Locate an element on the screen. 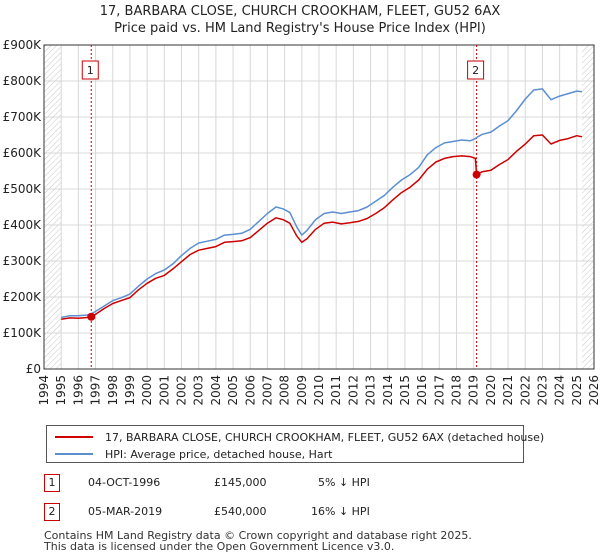 The height and width of the screenshot is (560, 600). x-tick-label: 2026 is located at coordinates (593, 390).